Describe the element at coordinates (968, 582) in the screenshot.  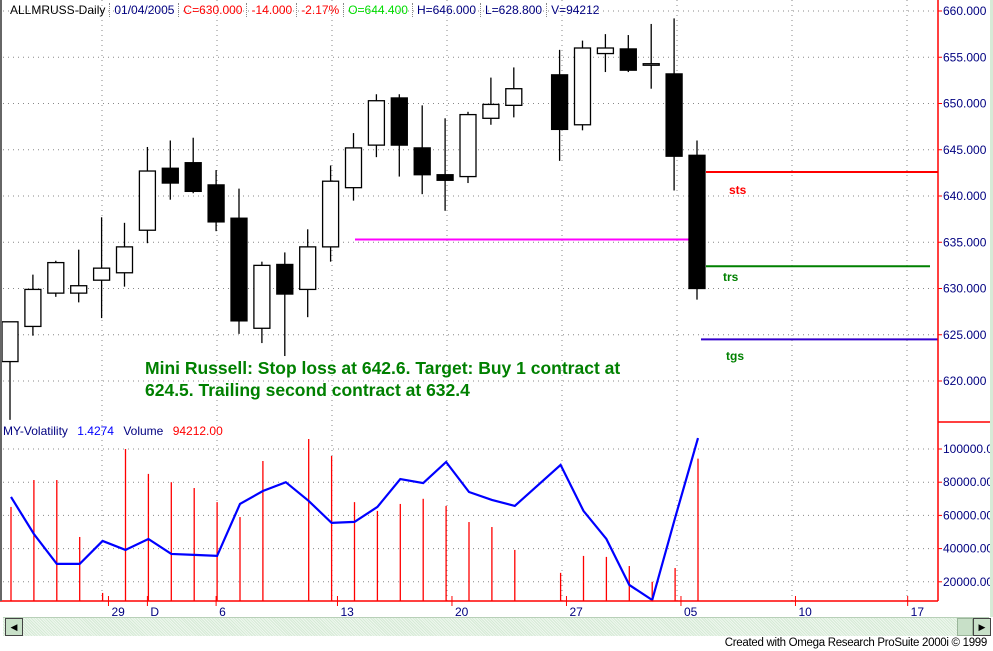
I see `volume-tick-label: 20000.00` at that location.